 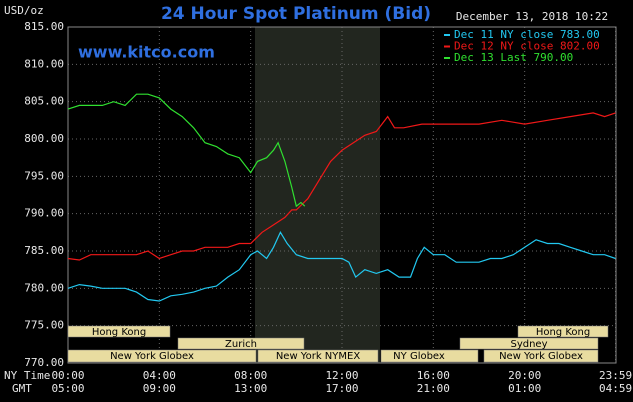 I want to click on y-tick-label: 780.00, so click(x=44, y=287).